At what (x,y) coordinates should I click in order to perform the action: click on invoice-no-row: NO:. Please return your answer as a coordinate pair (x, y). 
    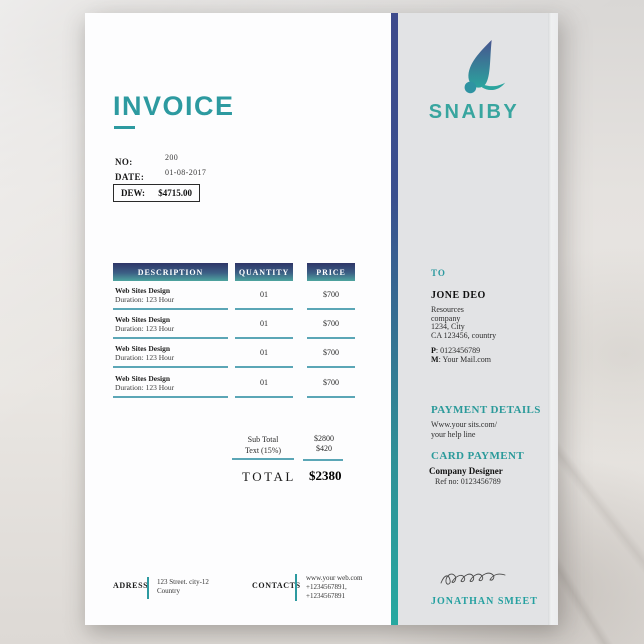
    Looking at the image, I should click on (124, 161).